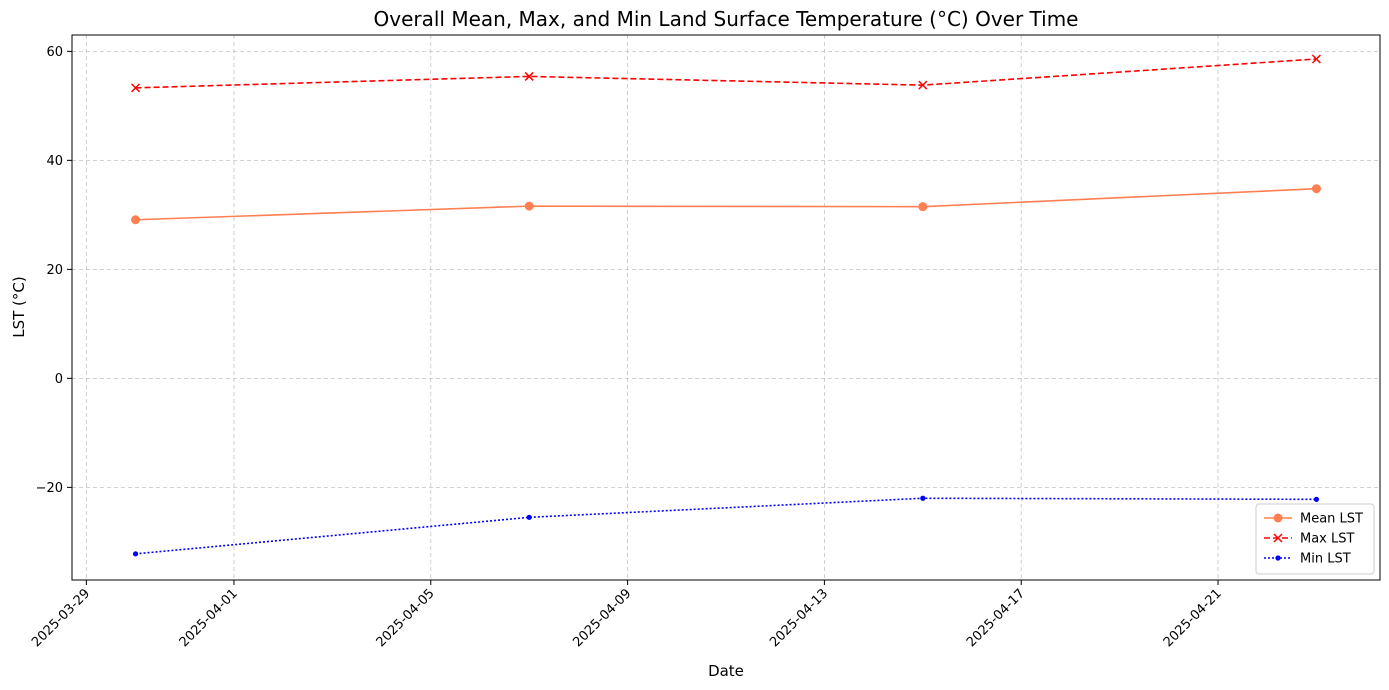 The height and width of the screenshot is (690, 1389). Describe the element at coordinates (59, 379) in the screenshot. I see `y-tick-label: 0` at that location.